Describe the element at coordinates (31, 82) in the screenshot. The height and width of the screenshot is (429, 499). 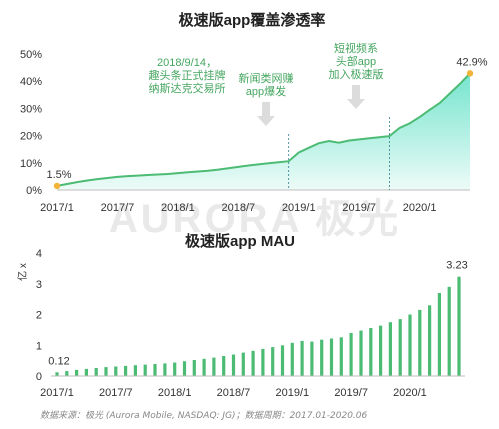
I see `area-y-tick-label: 40%` at that location.